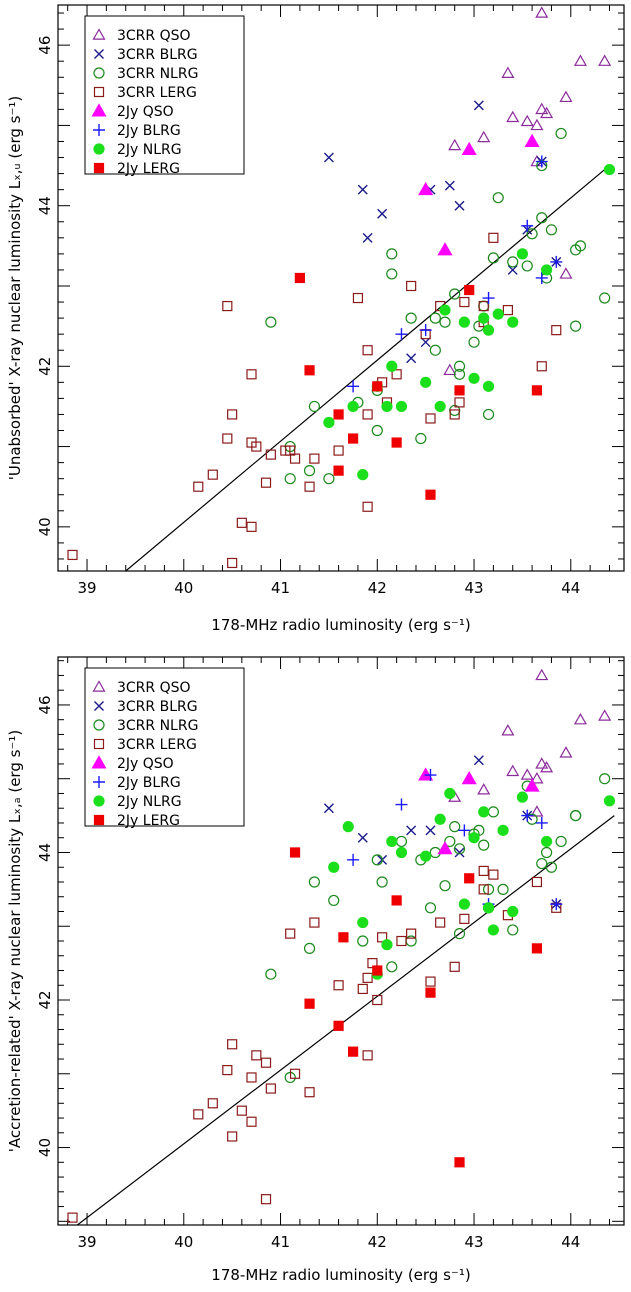  What do you see at coordinates (149, 131) in the screenshot?
I see `legend-entry: 2Jy BLRG` at bounding box center [149, 131].